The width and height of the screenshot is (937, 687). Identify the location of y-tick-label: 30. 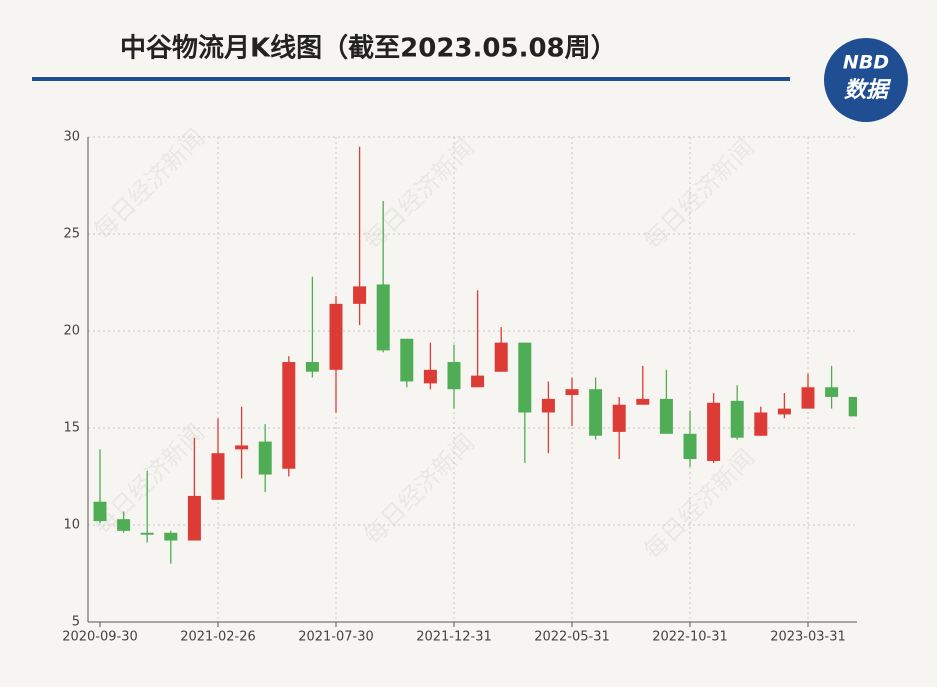
(71, 137).